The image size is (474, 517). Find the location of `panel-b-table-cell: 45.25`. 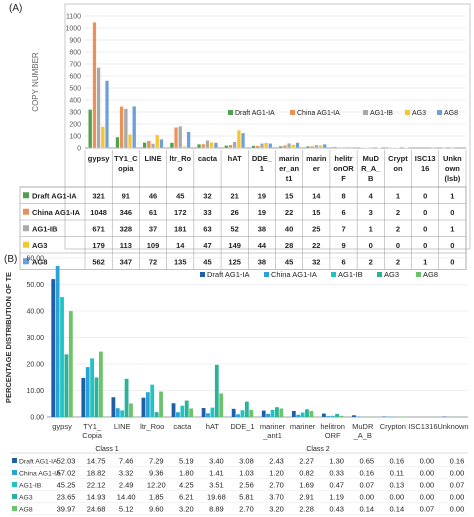

panel-b-table-cell: 45.25 is located at coordinates (66, 485).